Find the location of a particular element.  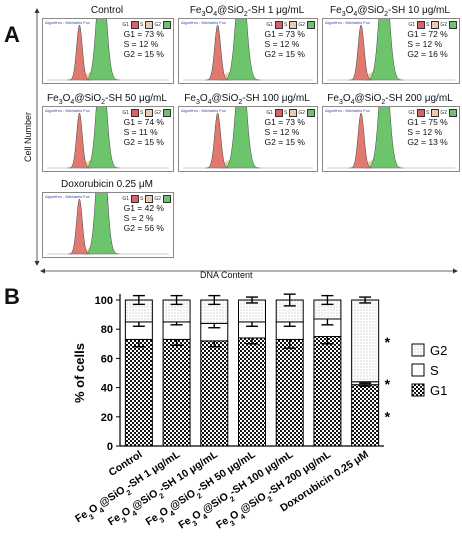

histogram-title: Fe3O4@SiO2-SH 50 μg/mL is located at coordinates (107, 99).